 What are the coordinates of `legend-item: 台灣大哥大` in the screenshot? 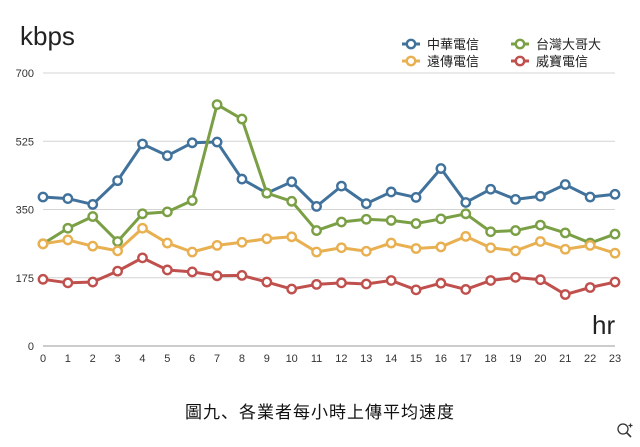 It's located at (556, 45).